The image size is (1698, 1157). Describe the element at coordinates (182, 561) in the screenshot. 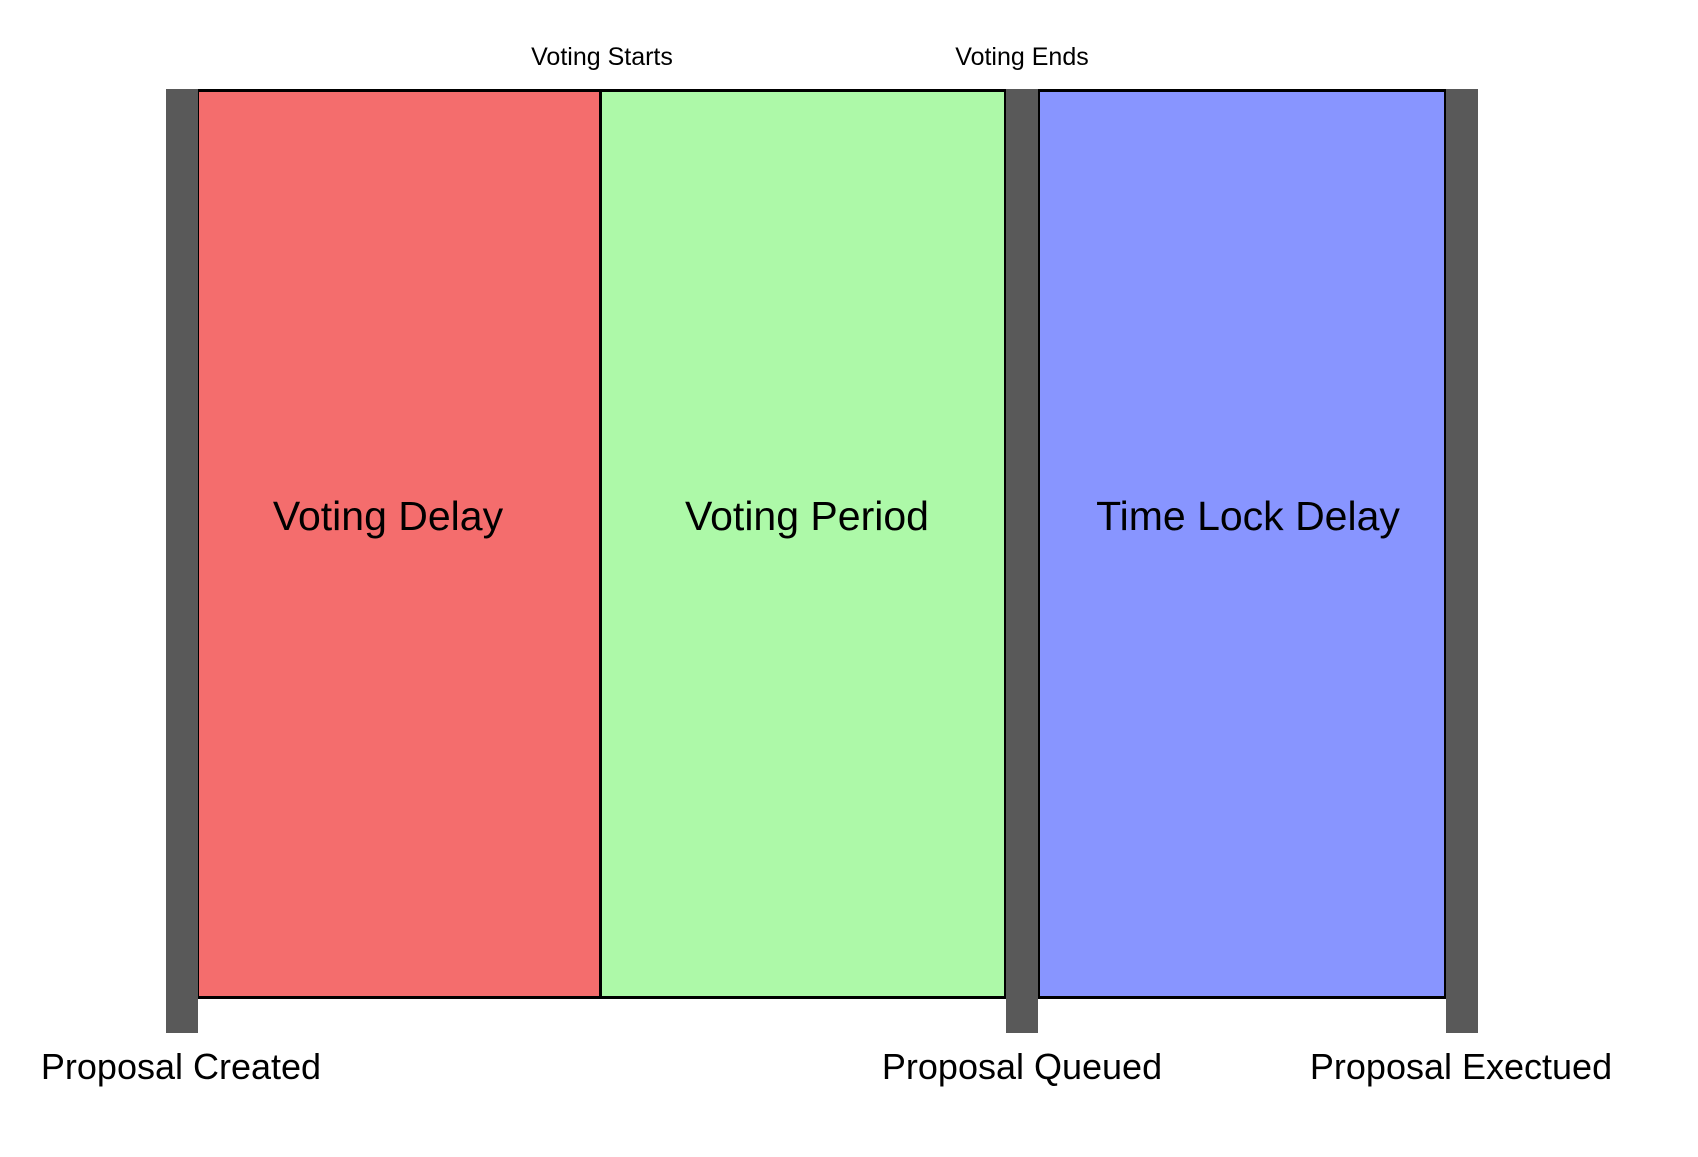

I see `proposal-created-marker` at that location.